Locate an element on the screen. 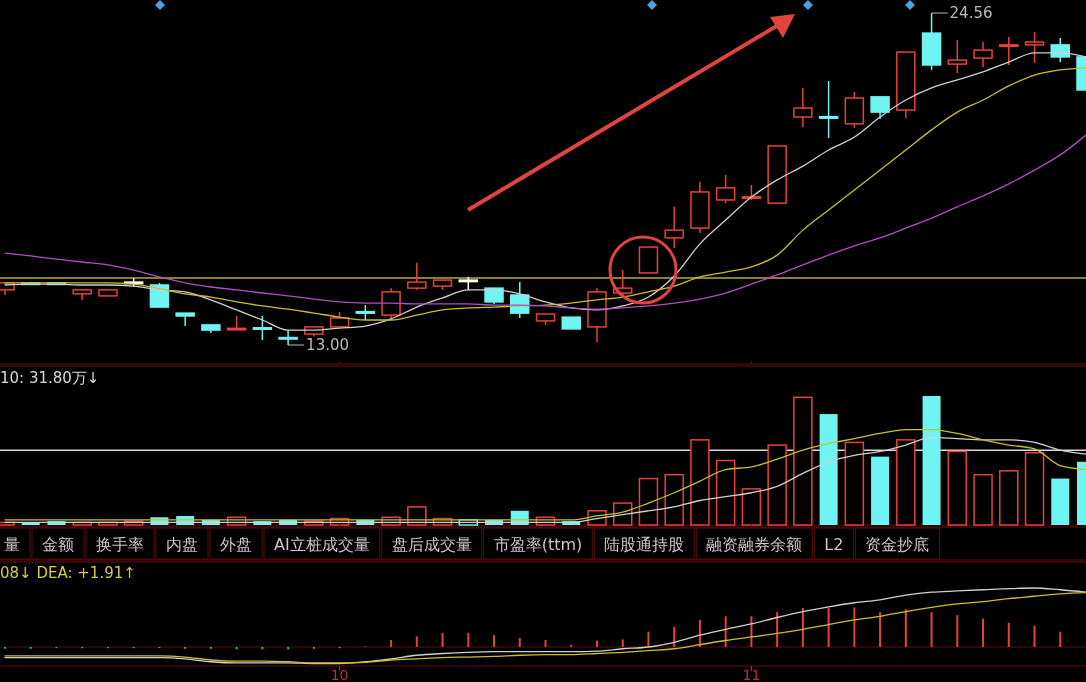 Image resolution: width=1086 pixels, height=682 pixels. text: 外盘 is located at coordinates (236, 544).